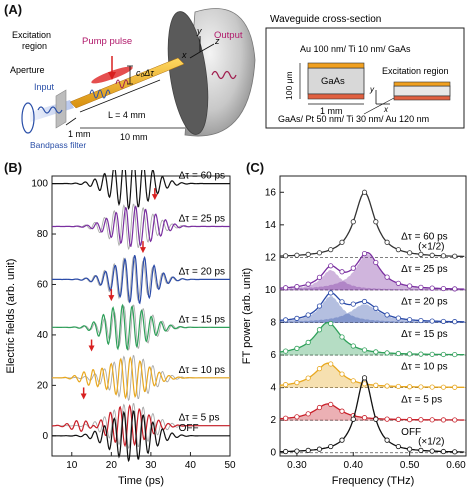  I want to click on y-tick-label: 80, so click(43, 234).